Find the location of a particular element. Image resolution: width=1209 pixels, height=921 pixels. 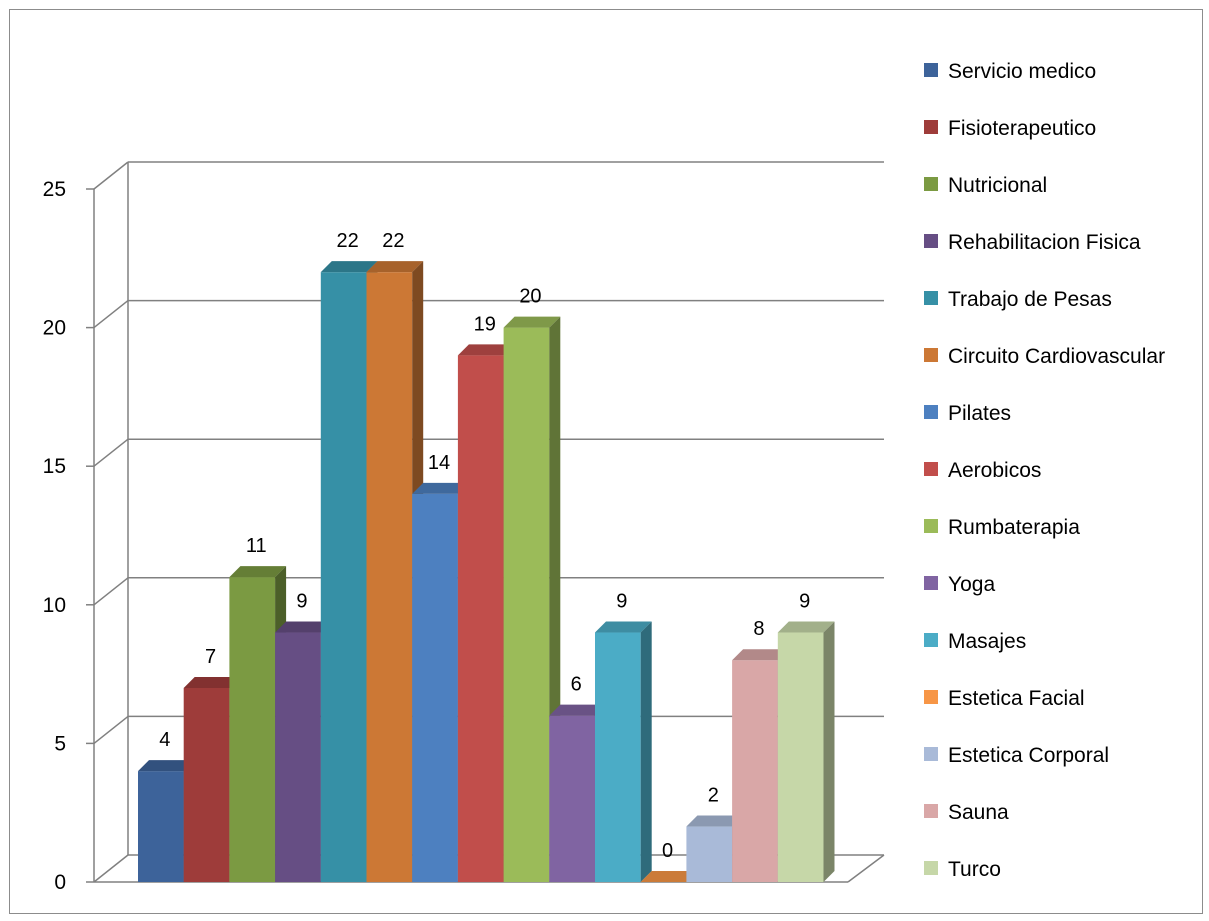

data-label: 22 is located at coordinates (393, 241).